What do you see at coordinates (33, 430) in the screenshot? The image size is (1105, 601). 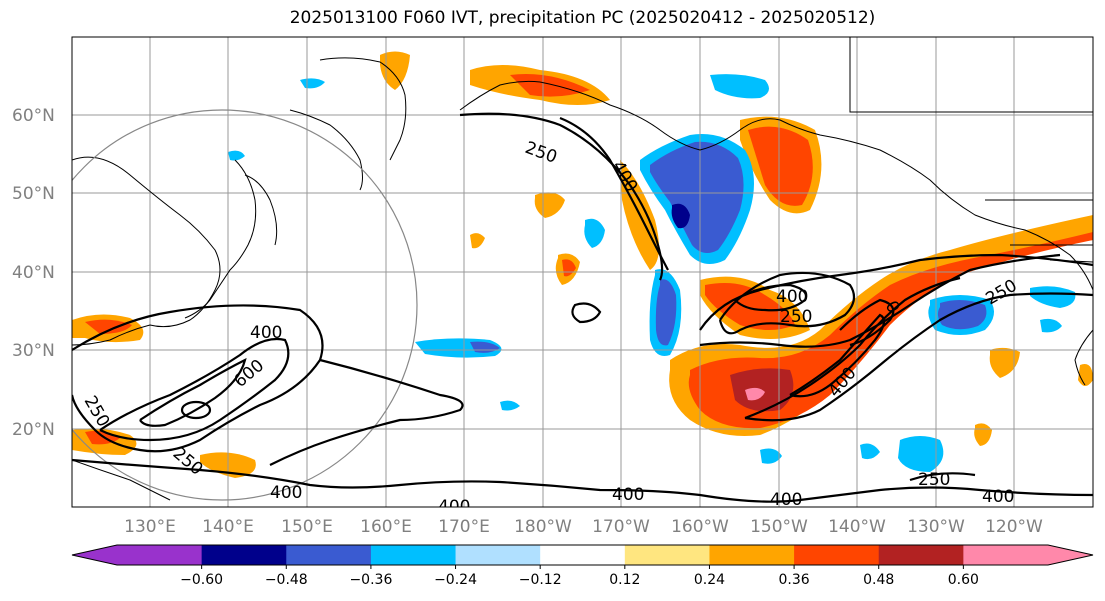 I see `lat-label-20: 20°N` at bounding box center [33, 430].